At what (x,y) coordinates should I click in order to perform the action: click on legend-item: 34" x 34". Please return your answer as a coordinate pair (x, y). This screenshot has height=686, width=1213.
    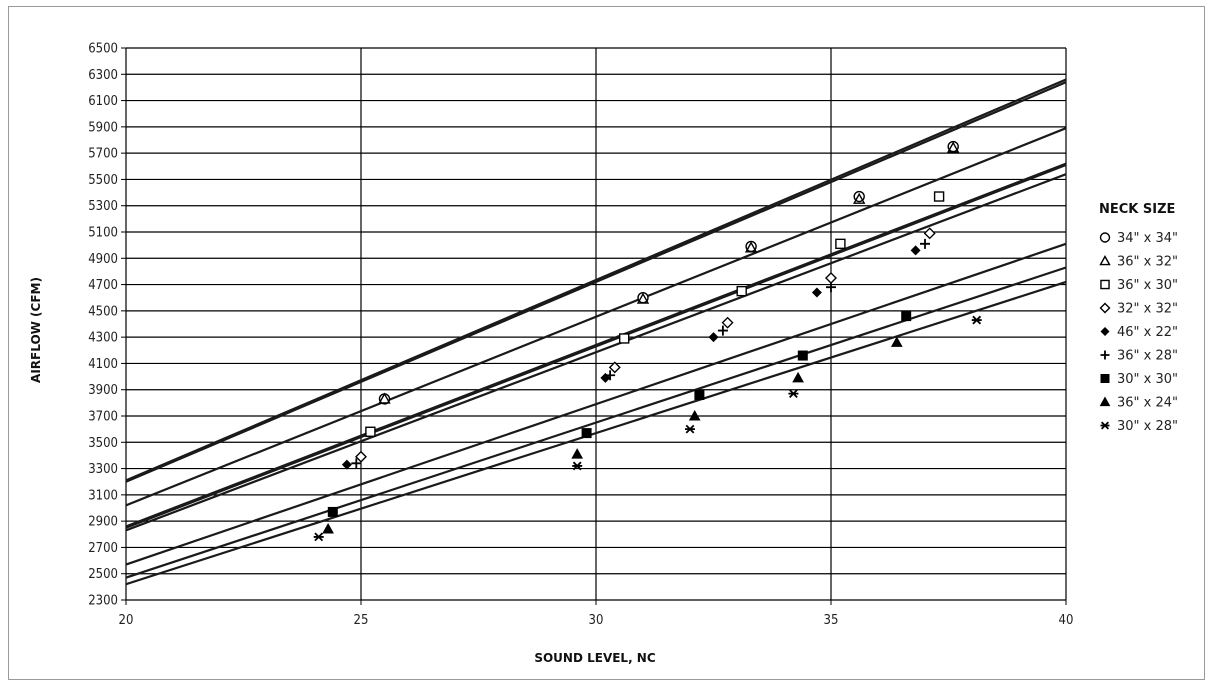
    Looking at the image, I should click on (1138, 238).